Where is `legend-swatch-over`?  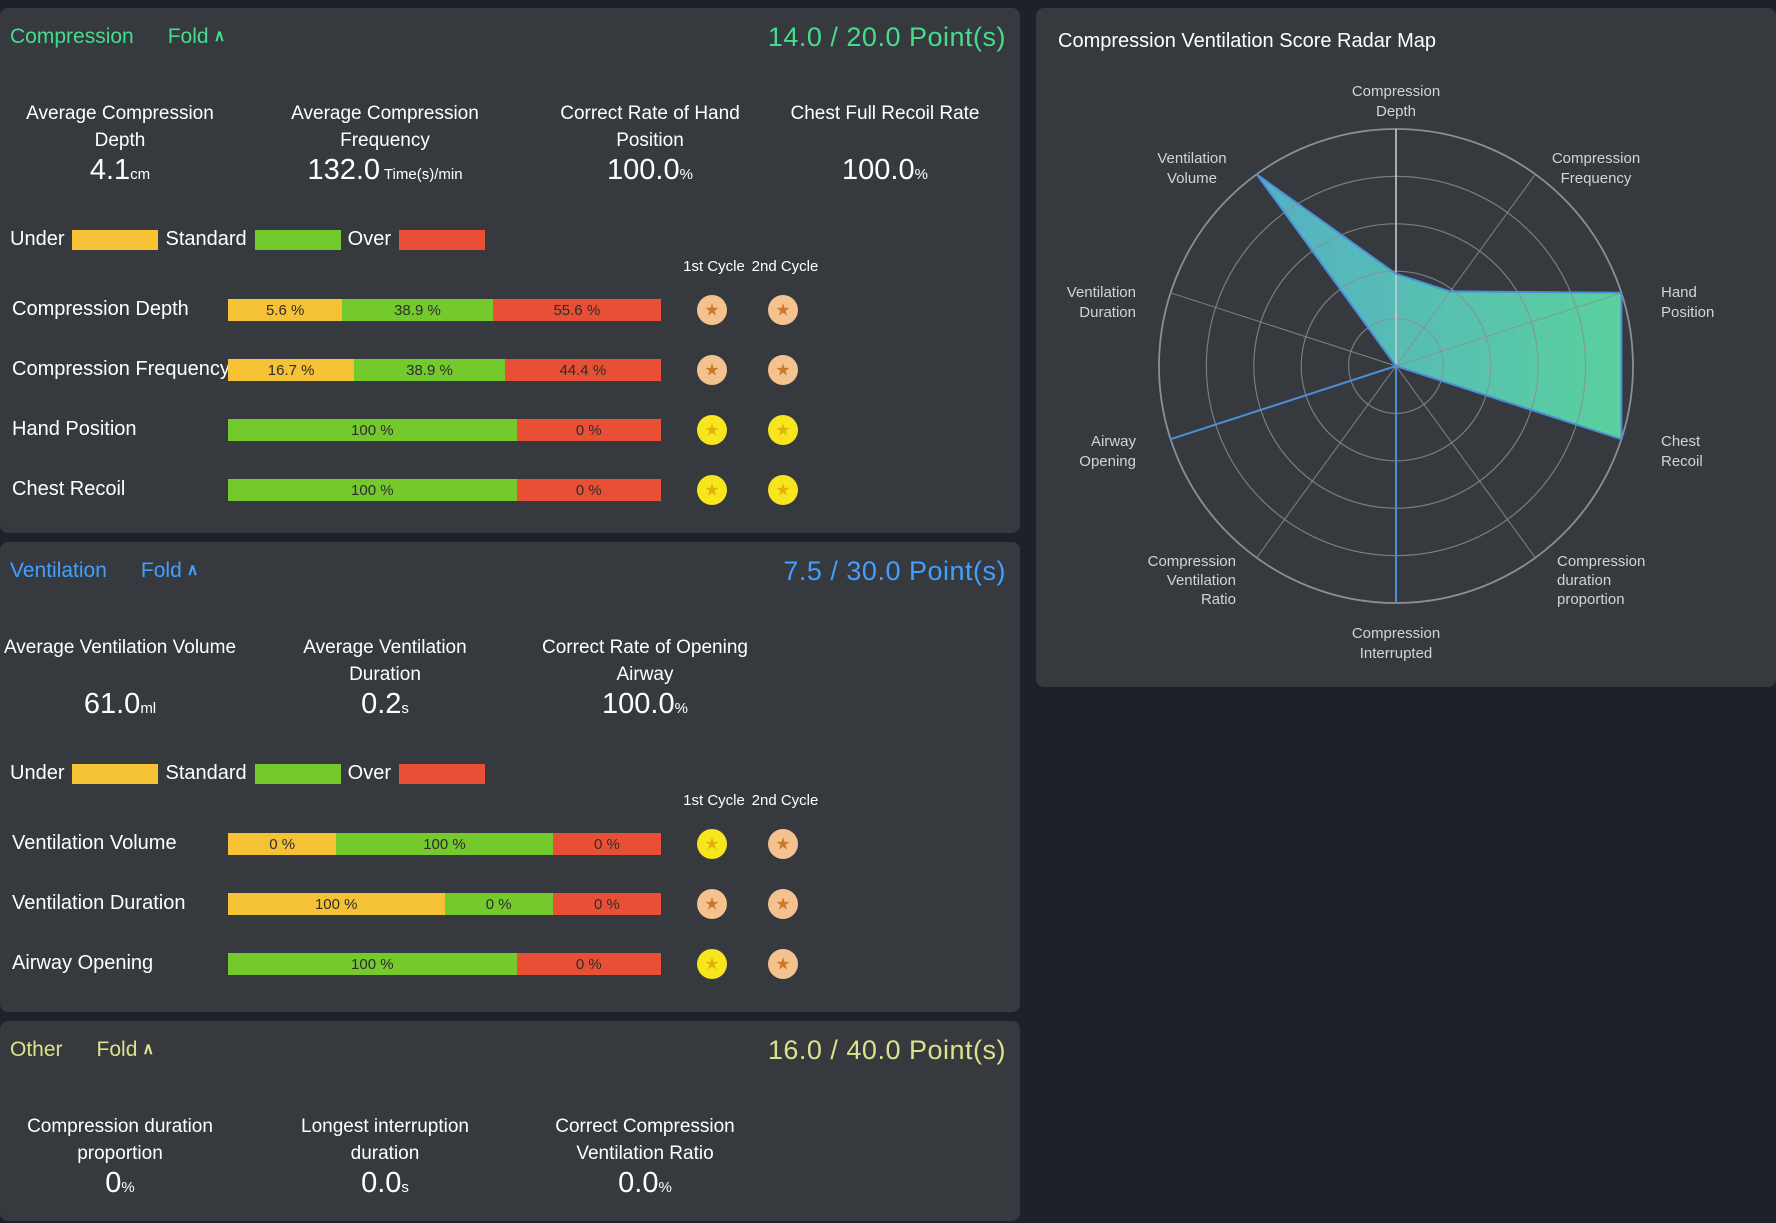 legend-swatch-over is located at coordinates (442, 773).